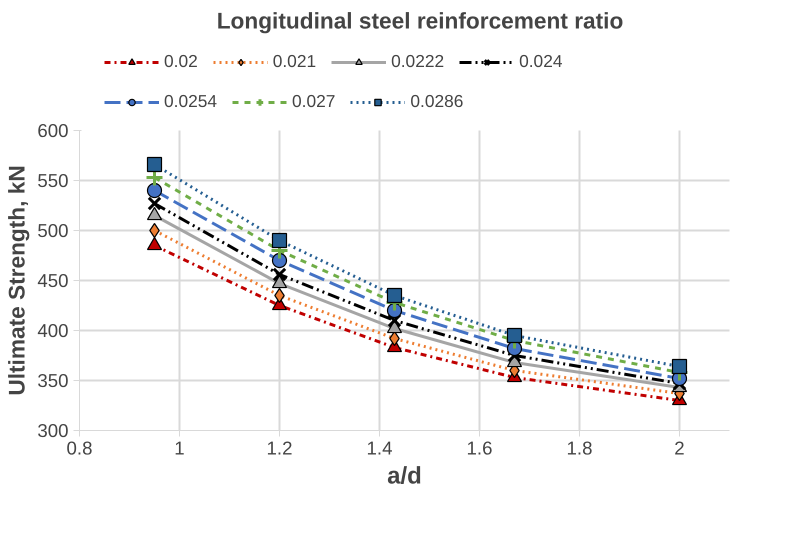 Image resolution: width=800 pixels, height=555 pixels. What do you see at coordinates (53, 280) in the screenshot?
I see `y-tick-label: 450` at bounding box center [53, 280].